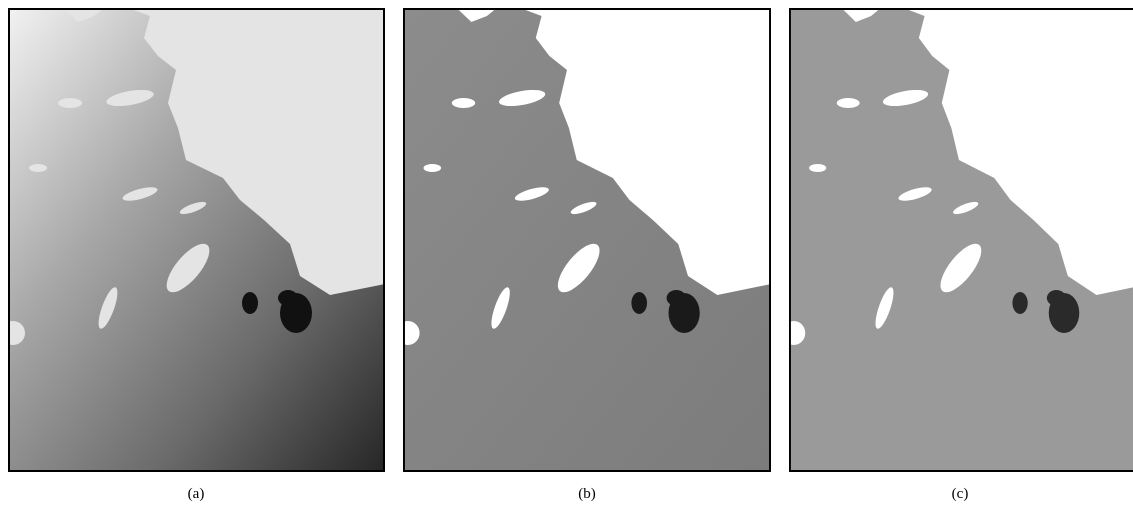 Image resolution: width=1133 pixels, height=507 pixels. What do you see at coordinates (960, 494) in the screenshot?
I see `caption: (c)` at bounding box center [960, 494].